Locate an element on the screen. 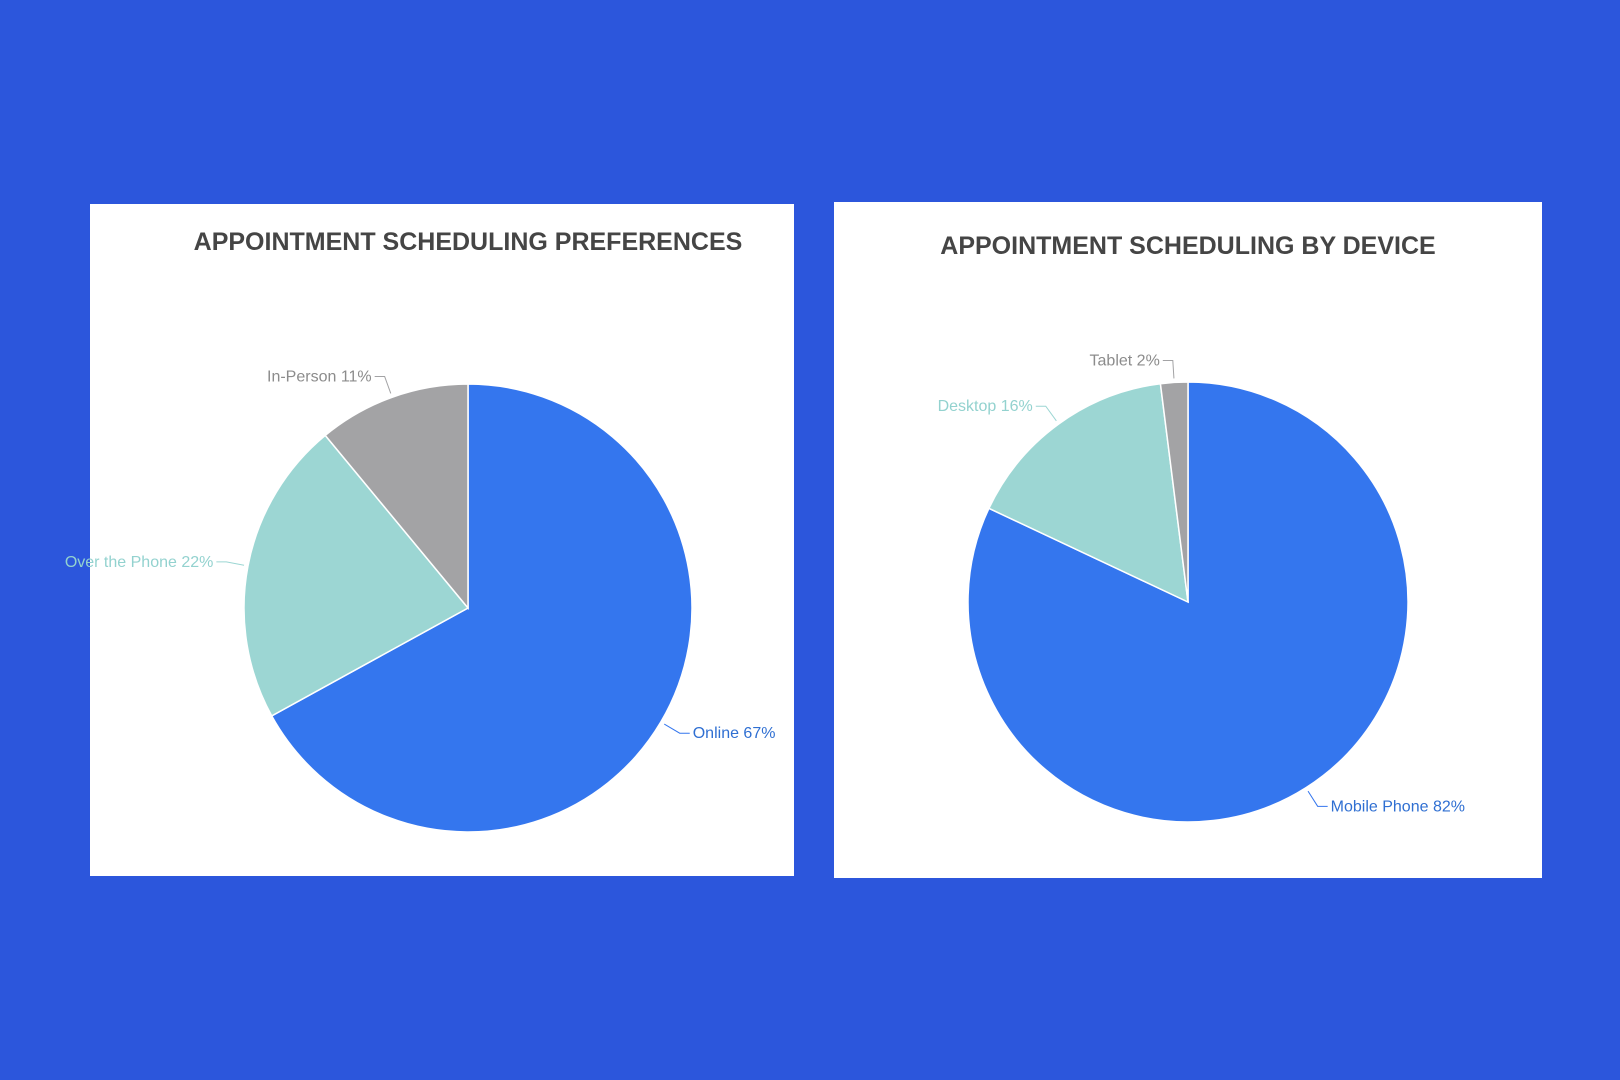 The image size is (1620, 1080). pie-slice-in-person is located at coordinates (396, 497).